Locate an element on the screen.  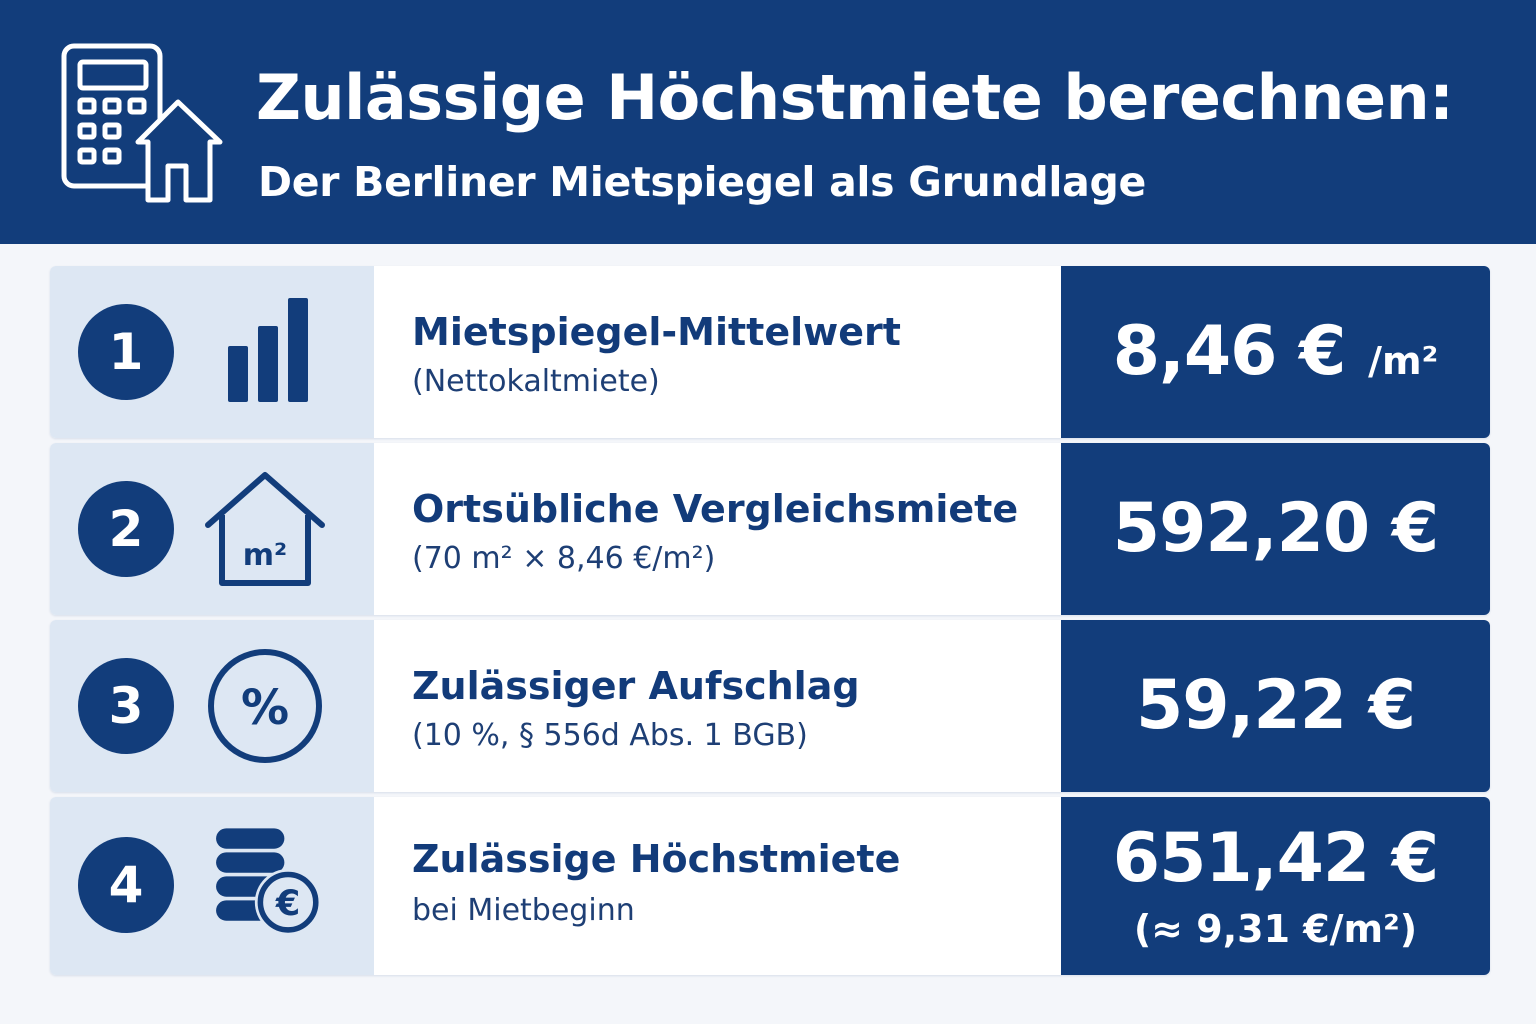
step-value-panel: 651,42 € (≈ 9,31 €/m²) is located at coordinates (1275, 886).